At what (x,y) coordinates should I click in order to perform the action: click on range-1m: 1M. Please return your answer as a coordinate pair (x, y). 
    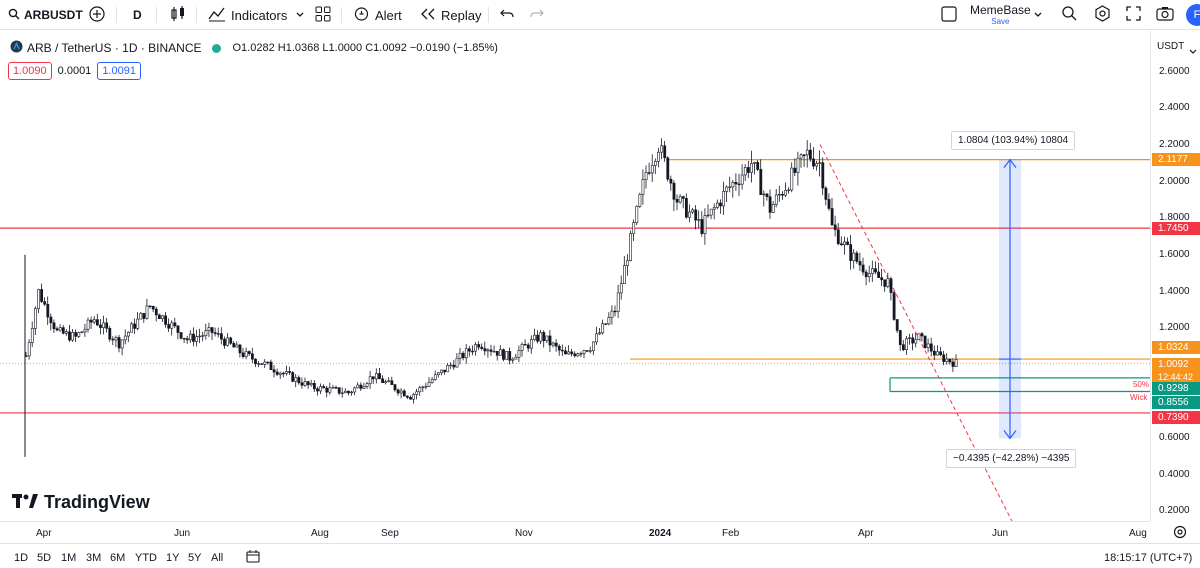
    Looking at the image, I should click on (69, 558).